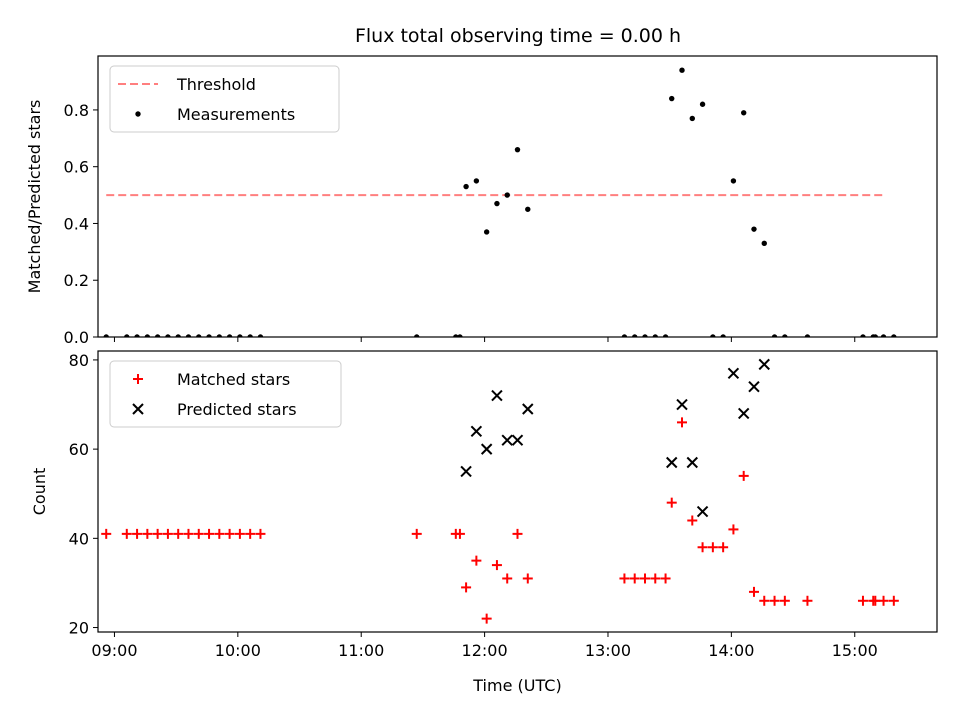 The width and height of the screenshot is (960, 720). What do you see at coordinates (518, 36) in the screenshot?
I see `figure-title: Flux total observing time = 0.00 h` at bounding box center [518, 36].